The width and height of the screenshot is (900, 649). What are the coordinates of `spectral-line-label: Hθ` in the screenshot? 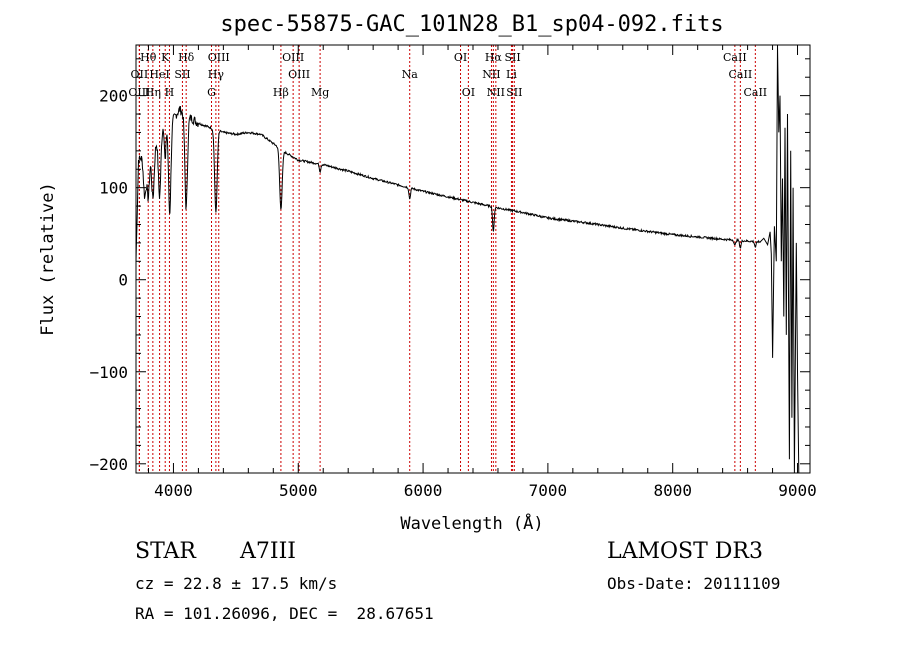 It's located at (148, 57).